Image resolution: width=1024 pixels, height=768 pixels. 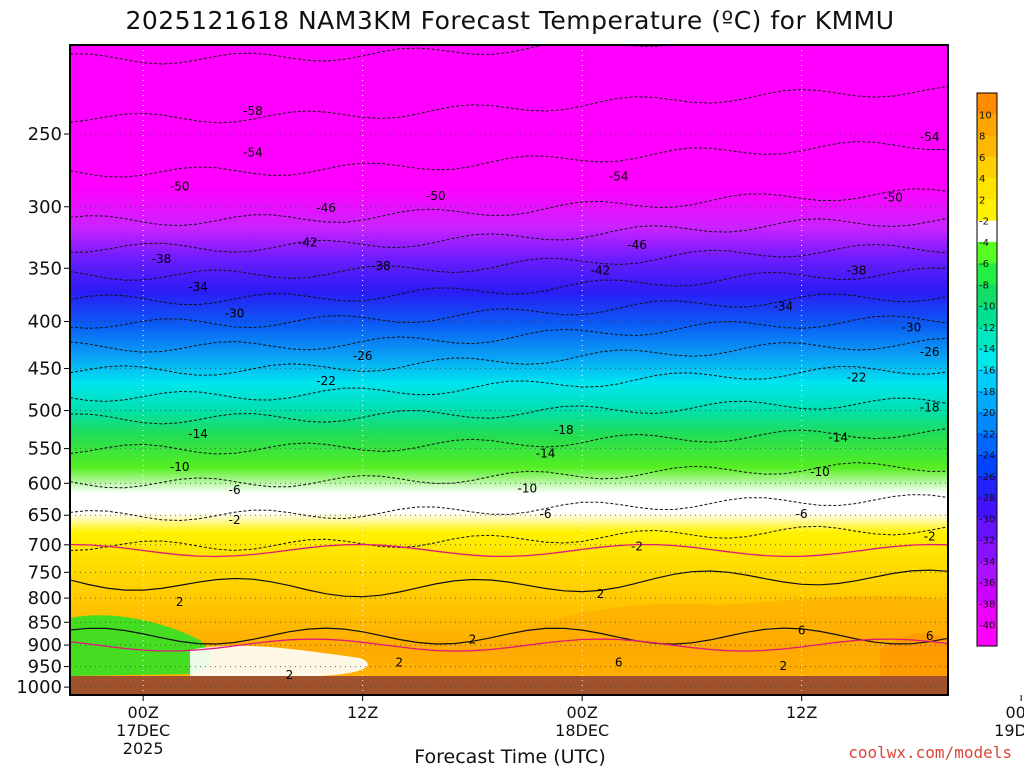 I want to click on colorbar-tick-label: -2, so click(x=984, y=222).